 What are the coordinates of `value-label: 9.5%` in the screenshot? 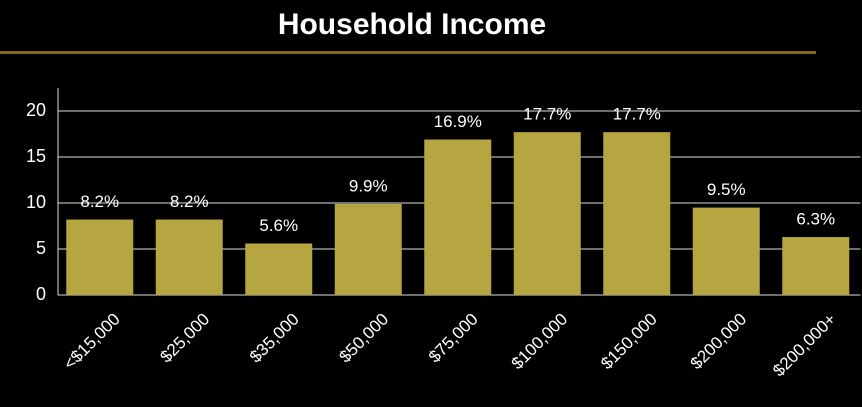 It's located at (726, 189).